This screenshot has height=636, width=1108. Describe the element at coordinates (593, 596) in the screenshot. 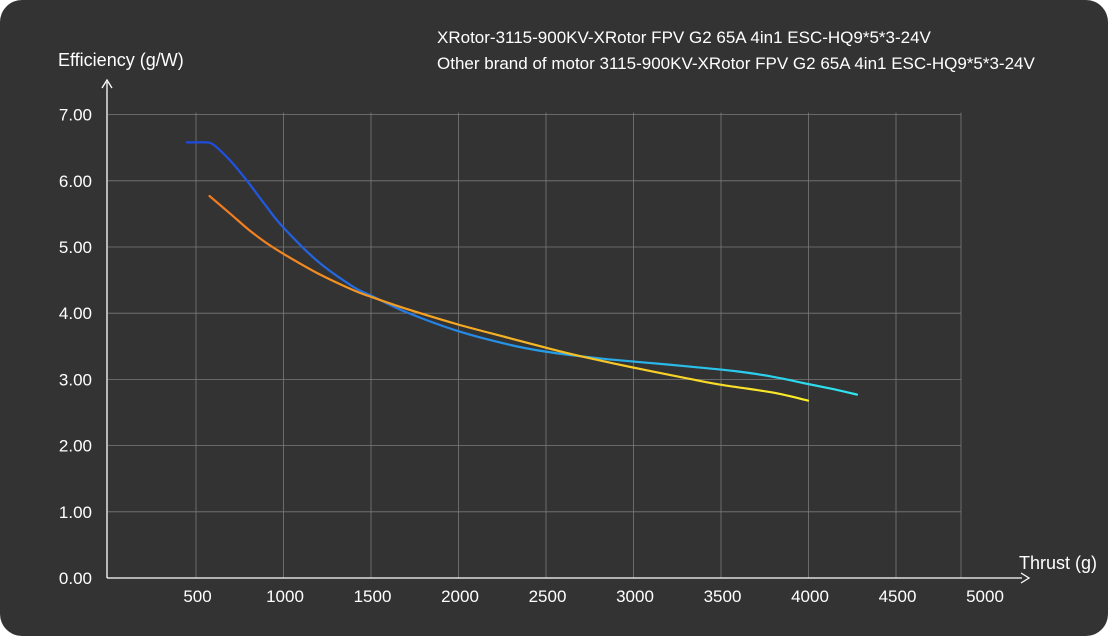

I see `x-tick-labels: 500 1000 1500 2000 2500 3000 3500 4000 4500 5000` at that location.